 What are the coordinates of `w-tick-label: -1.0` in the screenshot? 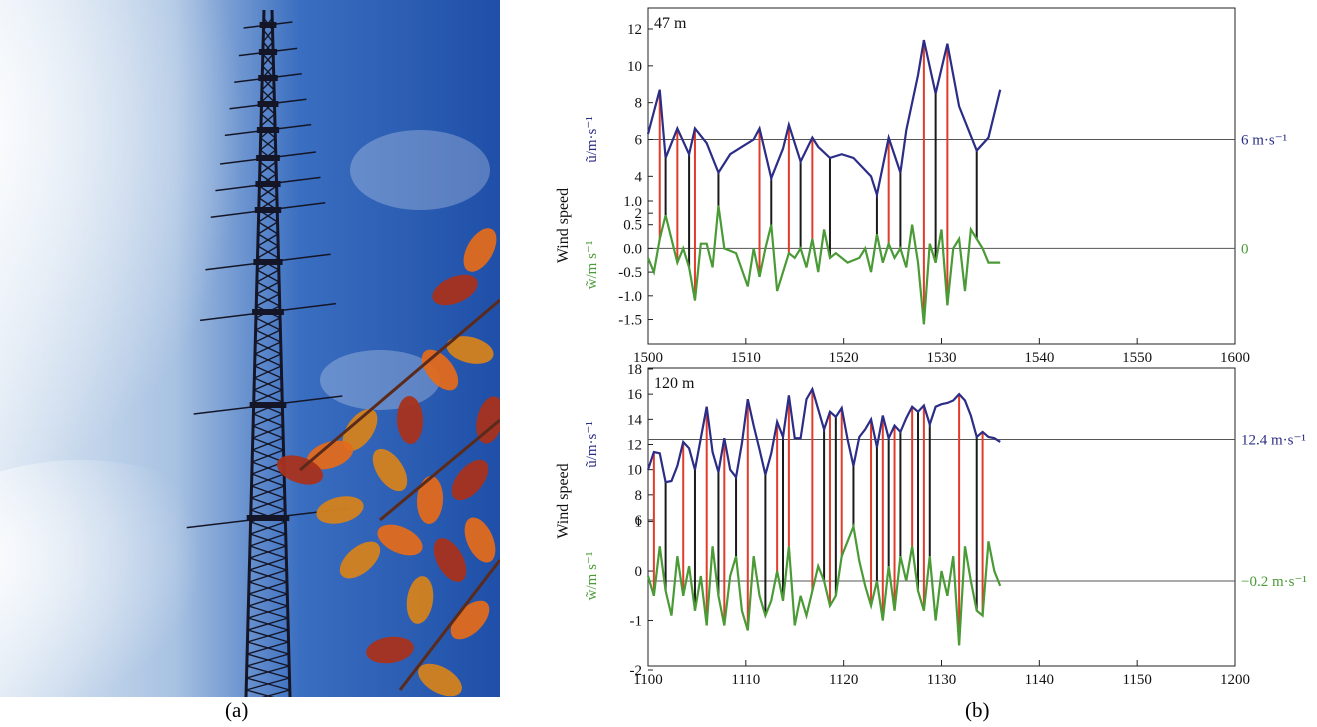 It's located at (630, 297).